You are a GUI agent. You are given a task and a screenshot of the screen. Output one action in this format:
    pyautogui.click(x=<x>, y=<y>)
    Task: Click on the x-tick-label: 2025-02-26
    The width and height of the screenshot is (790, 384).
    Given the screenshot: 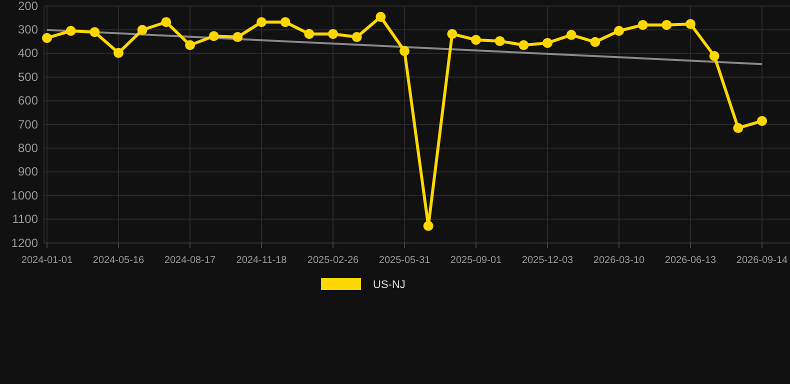 What is the action you would take?
    pyautogui.click(x=333, y=260)
    